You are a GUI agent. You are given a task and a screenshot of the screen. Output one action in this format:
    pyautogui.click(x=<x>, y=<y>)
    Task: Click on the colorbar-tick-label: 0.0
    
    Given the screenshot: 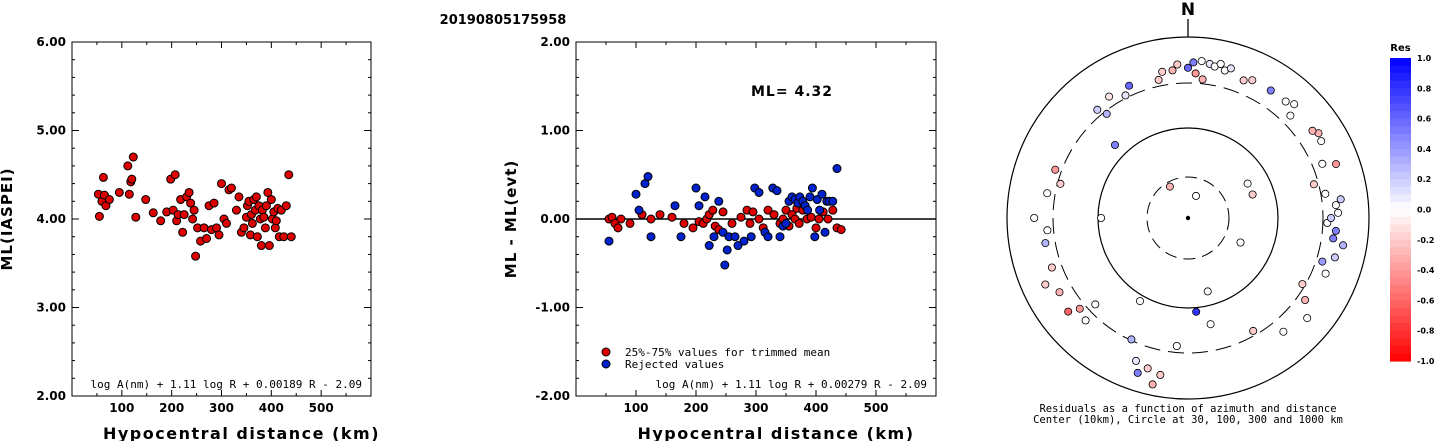 What is the action you would take?
    pyautogui.click(x=1424, y=210)
    